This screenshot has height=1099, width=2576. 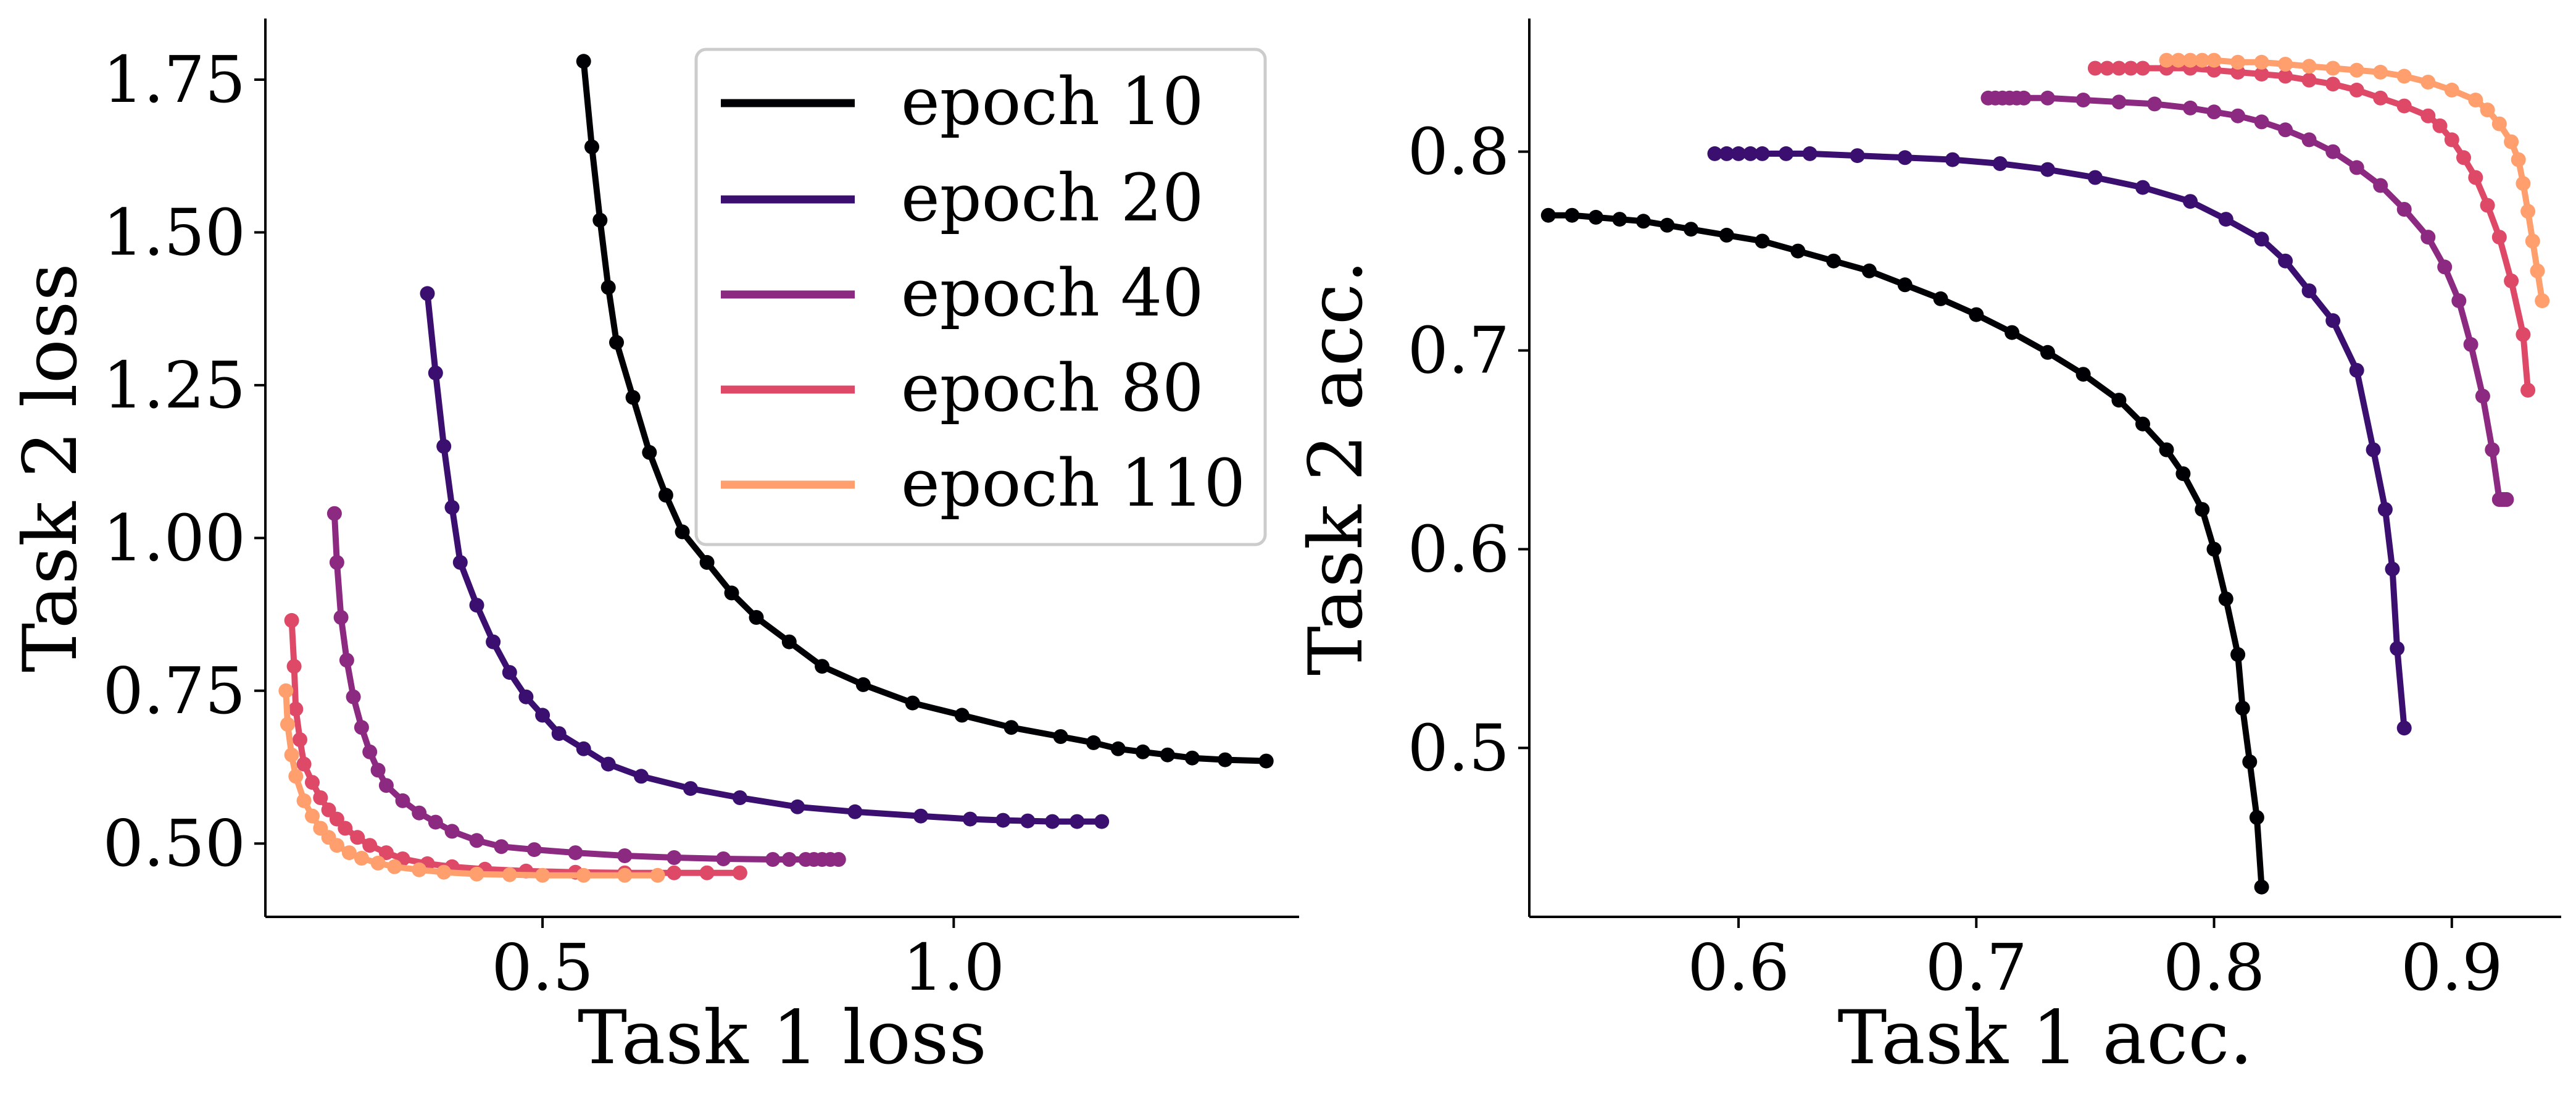 I want to click on left-y-tick-label: 1.50, so click(x=174, y=232).